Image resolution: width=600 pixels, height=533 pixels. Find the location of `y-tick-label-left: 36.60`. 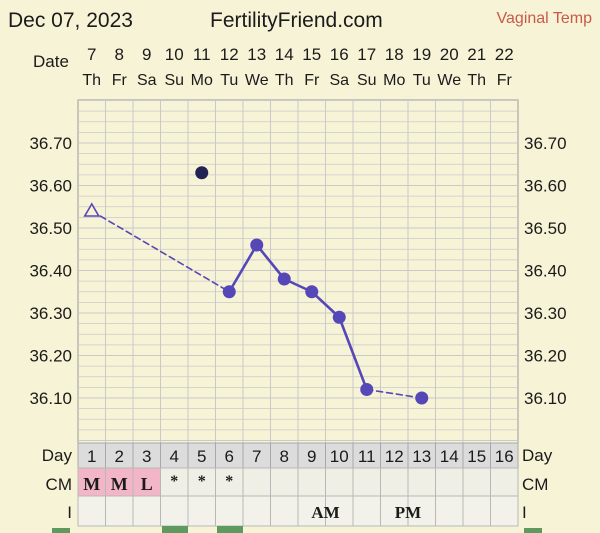

y-tick-label-left: 36.60 is located at coordinates (50, 186).